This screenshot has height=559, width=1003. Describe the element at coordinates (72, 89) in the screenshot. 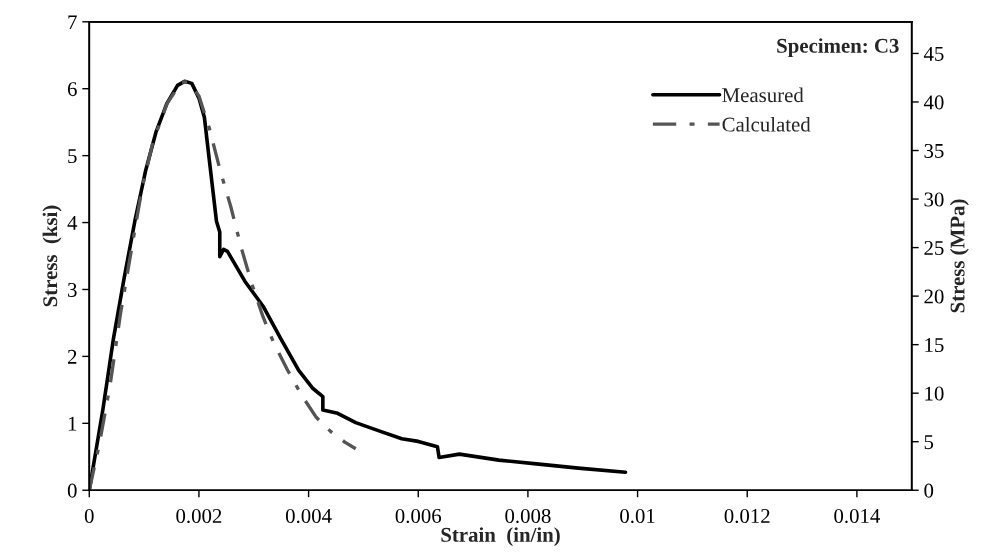

I see `y-tick-label: 6` at that location.